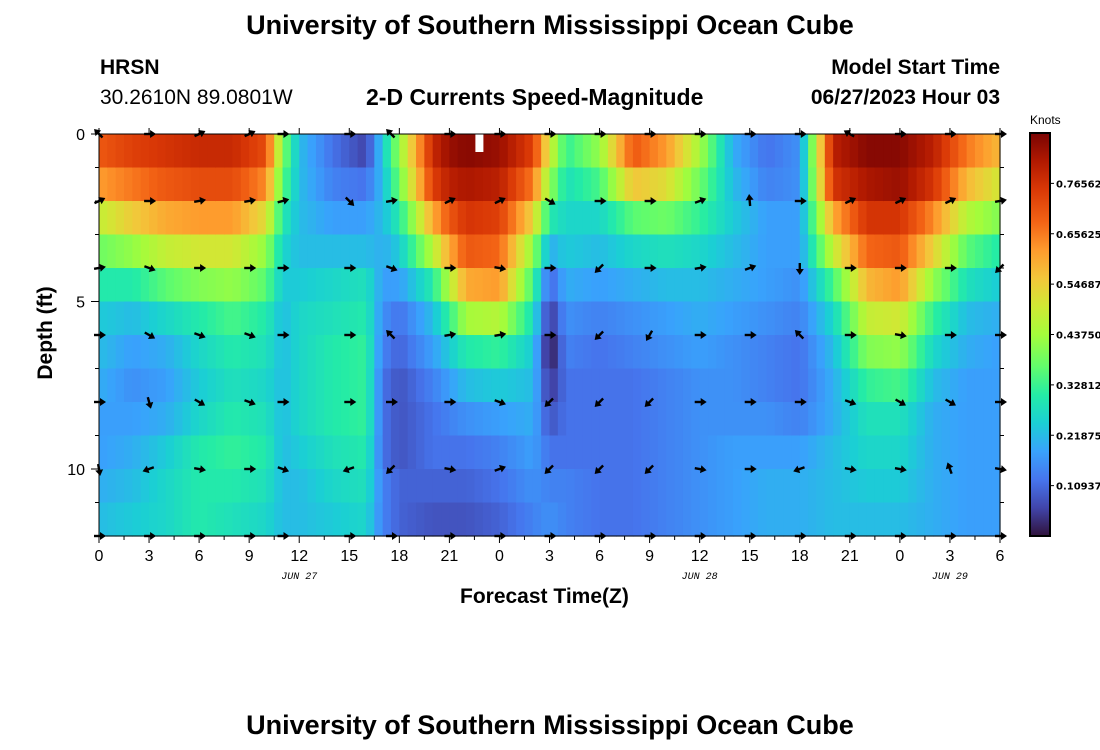 This screenshot has height=750, width=1100. What do you see at coordinates (399, 556) in the screenshot?
I see `x-tick-label: 18` at bounding box center [399, 556].